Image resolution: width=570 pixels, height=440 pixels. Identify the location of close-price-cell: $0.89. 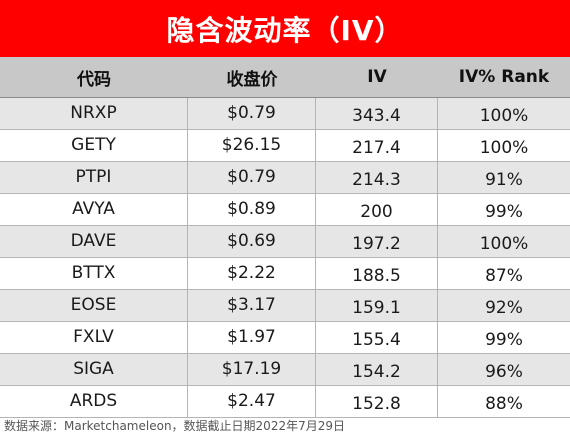
(252, 209).